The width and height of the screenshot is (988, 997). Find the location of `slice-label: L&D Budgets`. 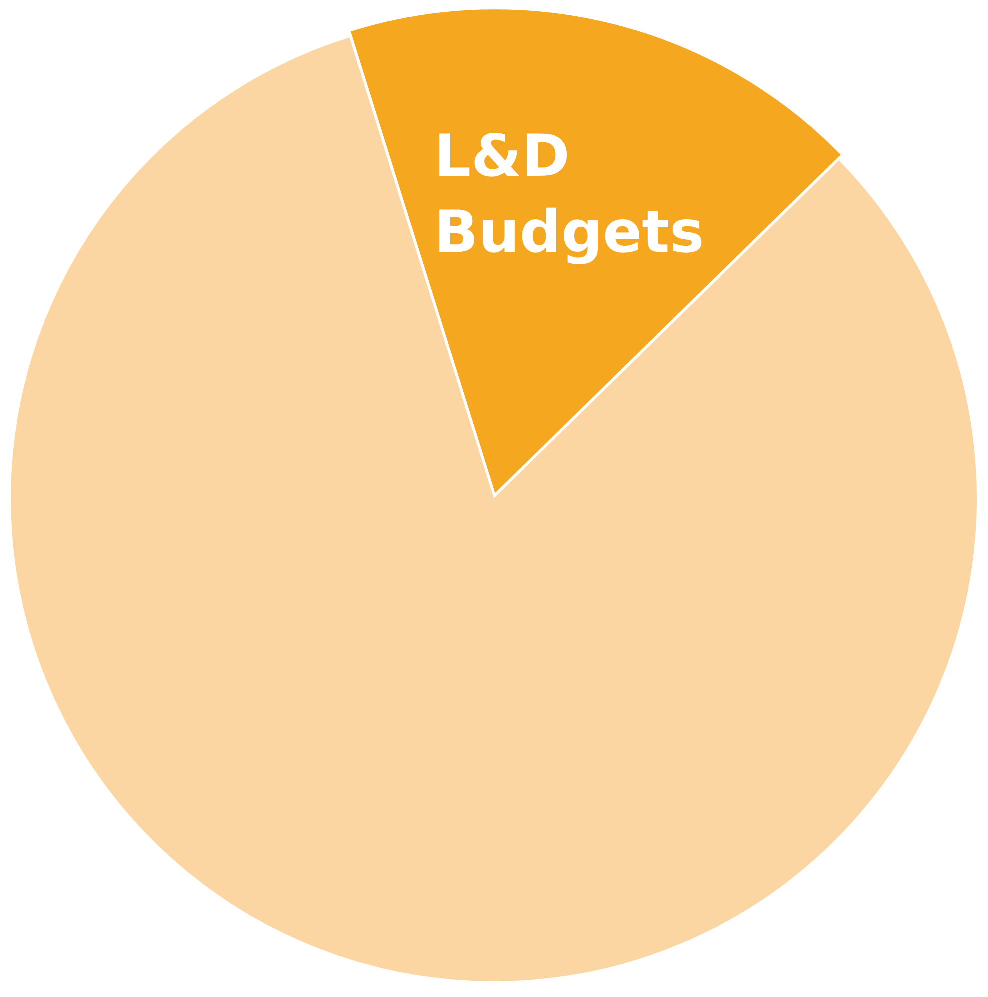

slice-label: L&D Budgets is located at coordinates (569, 194).